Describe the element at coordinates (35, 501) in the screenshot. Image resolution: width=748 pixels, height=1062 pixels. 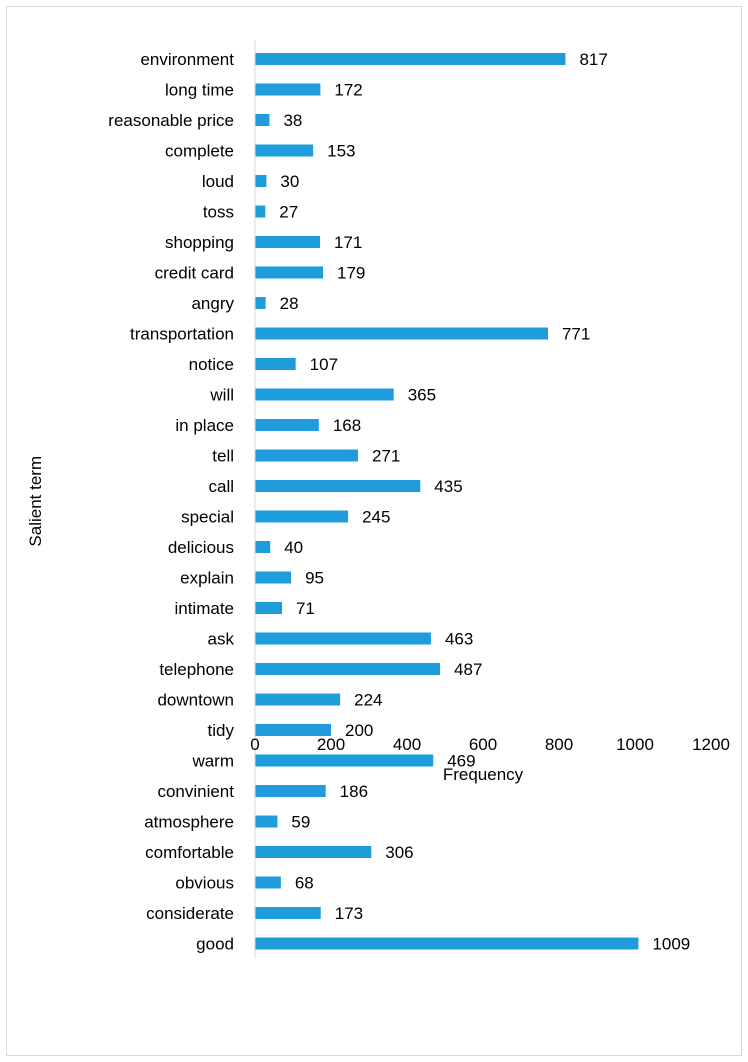
I see `y-axis-title: Salient term` at that location.